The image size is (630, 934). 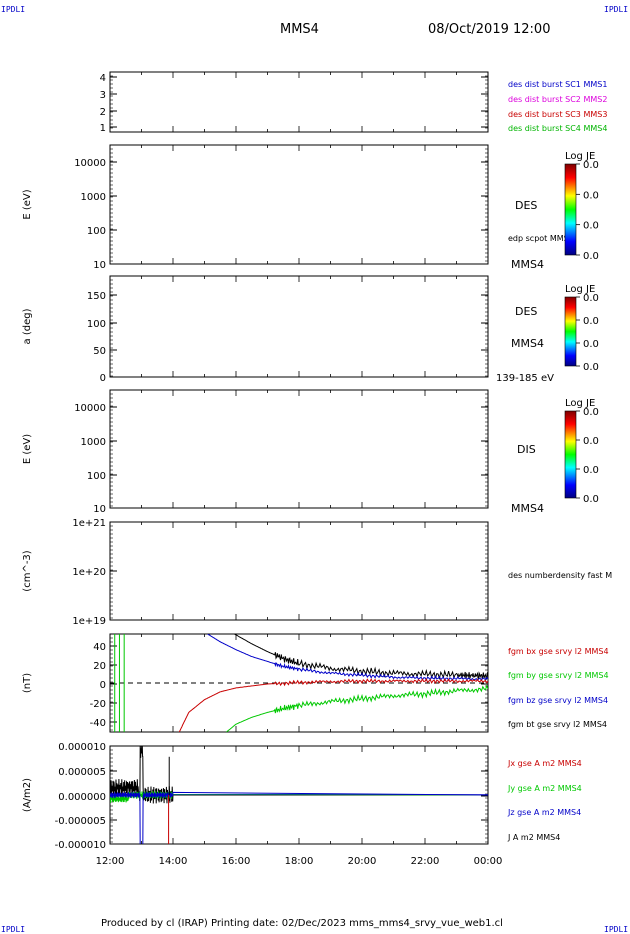 What do you see at coordinates (527, 264) in the screenshot?
I see `panel-label-des-energy: MMS4` at bounding box center [527, 264].